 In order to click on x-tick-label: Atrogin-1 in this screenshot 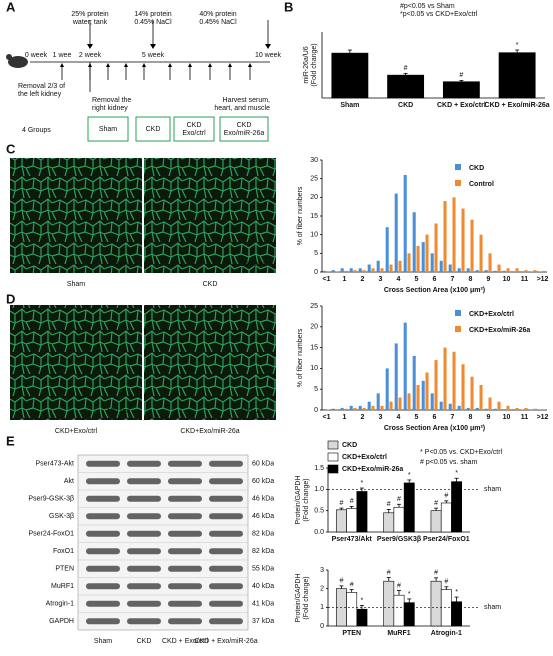, I will do `click(446, 633)`.